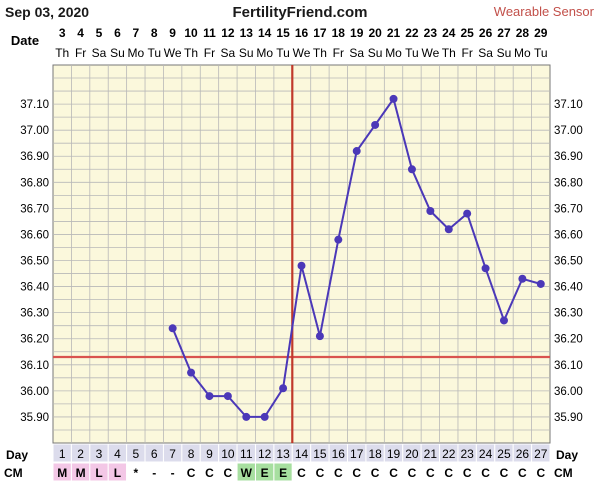 This screenshot has height=481, width=600. I want to click on cm-value: M, so click(81, 473).